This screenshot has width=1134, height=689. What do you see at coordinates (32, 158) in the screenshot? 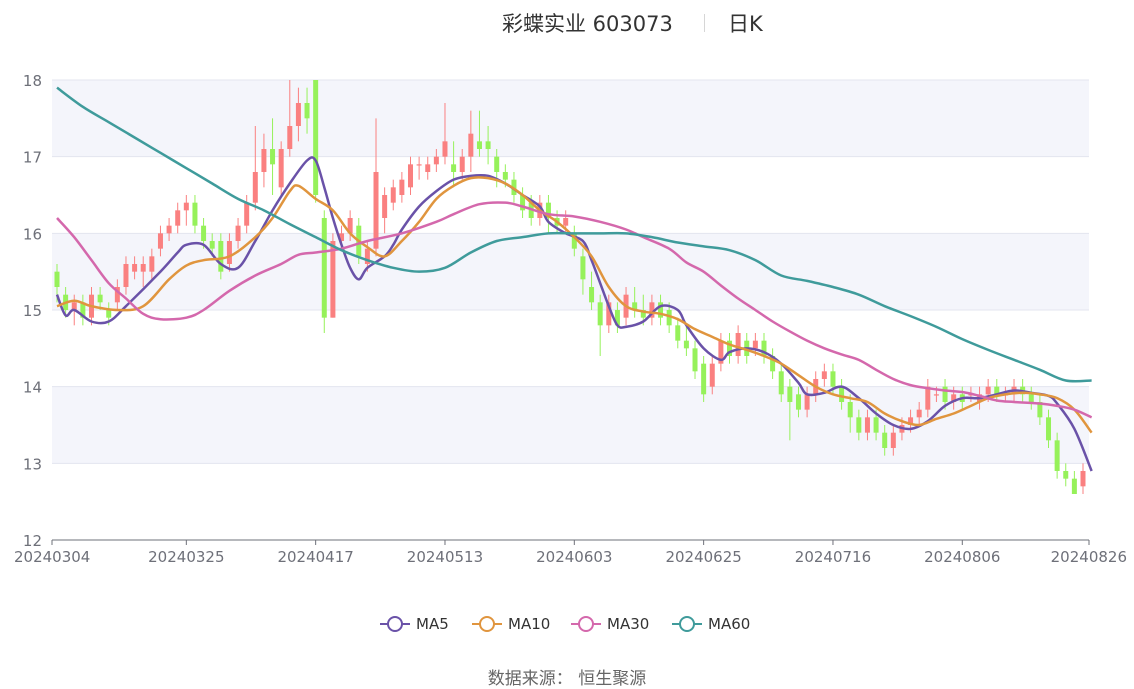
I see `y-tick-label: 17` at bounding box center [32, 158].